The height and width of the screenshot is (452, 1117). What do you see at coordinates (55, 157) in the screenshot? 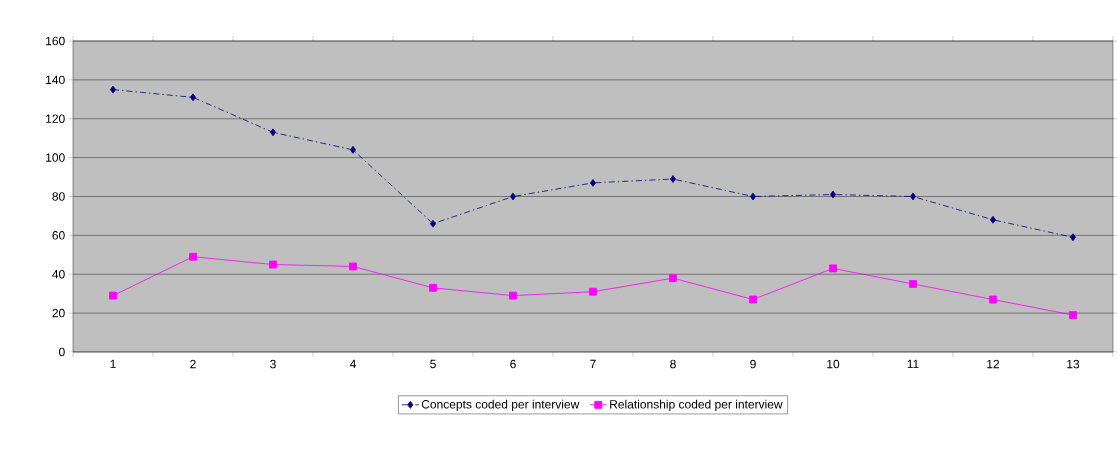
I see `y-tick-label: 100` at bounding box center [55, 157].